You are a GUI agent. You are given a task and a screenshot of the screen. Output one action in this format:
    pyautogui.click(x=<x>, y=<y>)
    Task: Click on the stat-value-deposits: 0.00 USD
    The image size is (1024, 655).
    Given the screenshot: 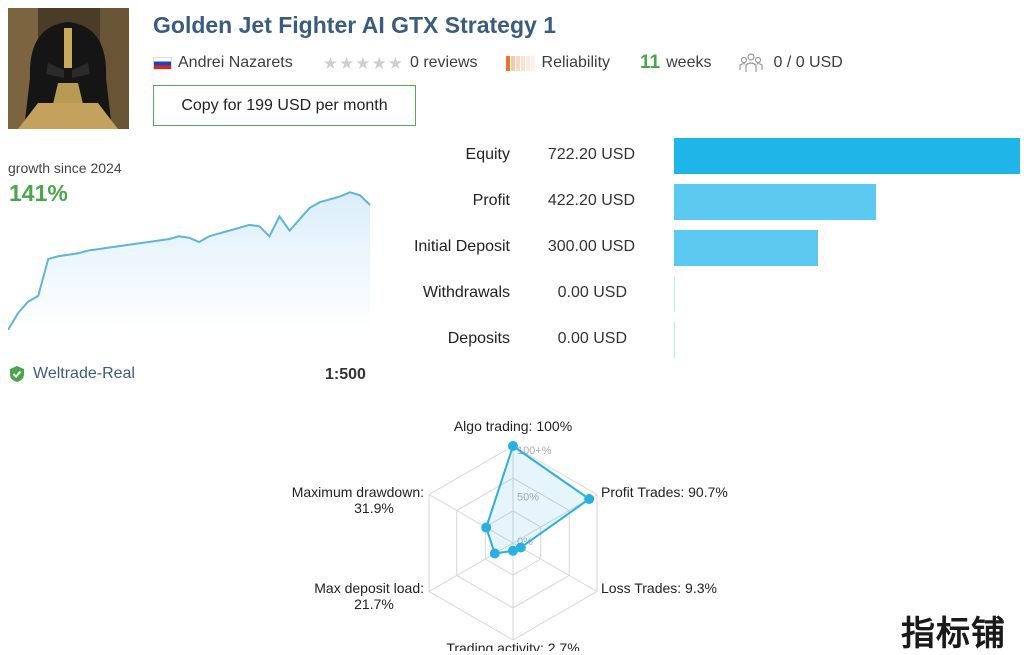 What is the action you would take?
    pyautogui.click(x=592, y=338)
    